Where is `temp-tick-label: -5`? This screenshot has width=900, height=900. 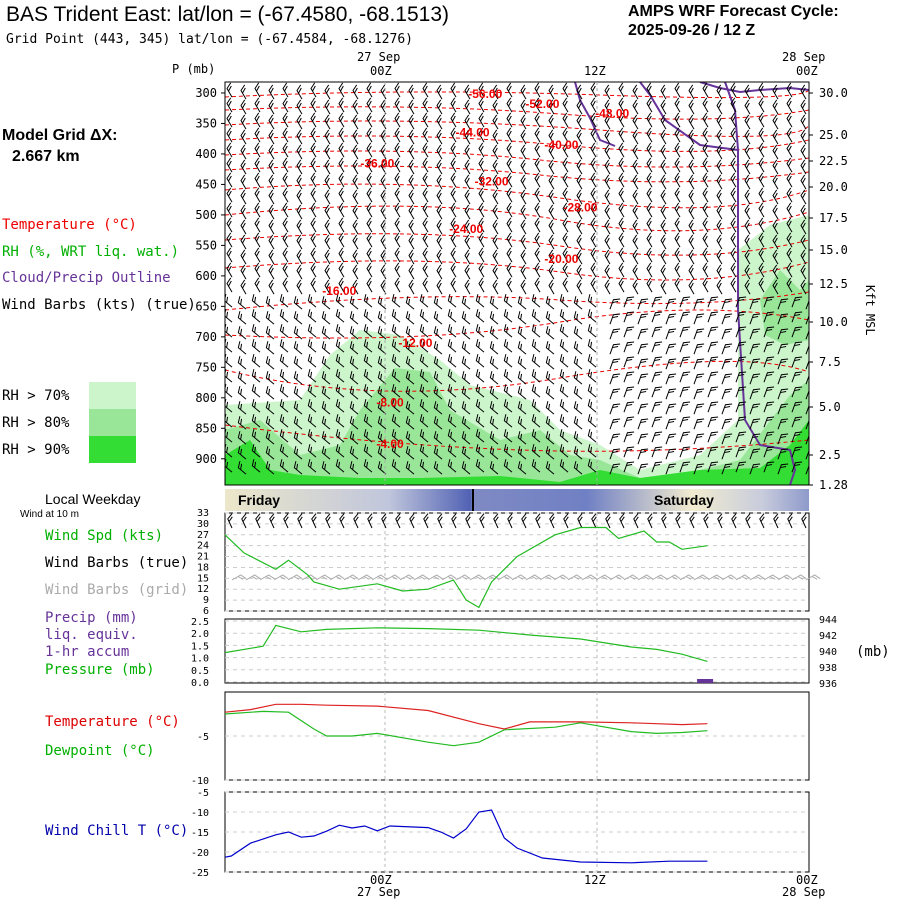
temp-tick-label: -5 is located at coordinates (203, 737).